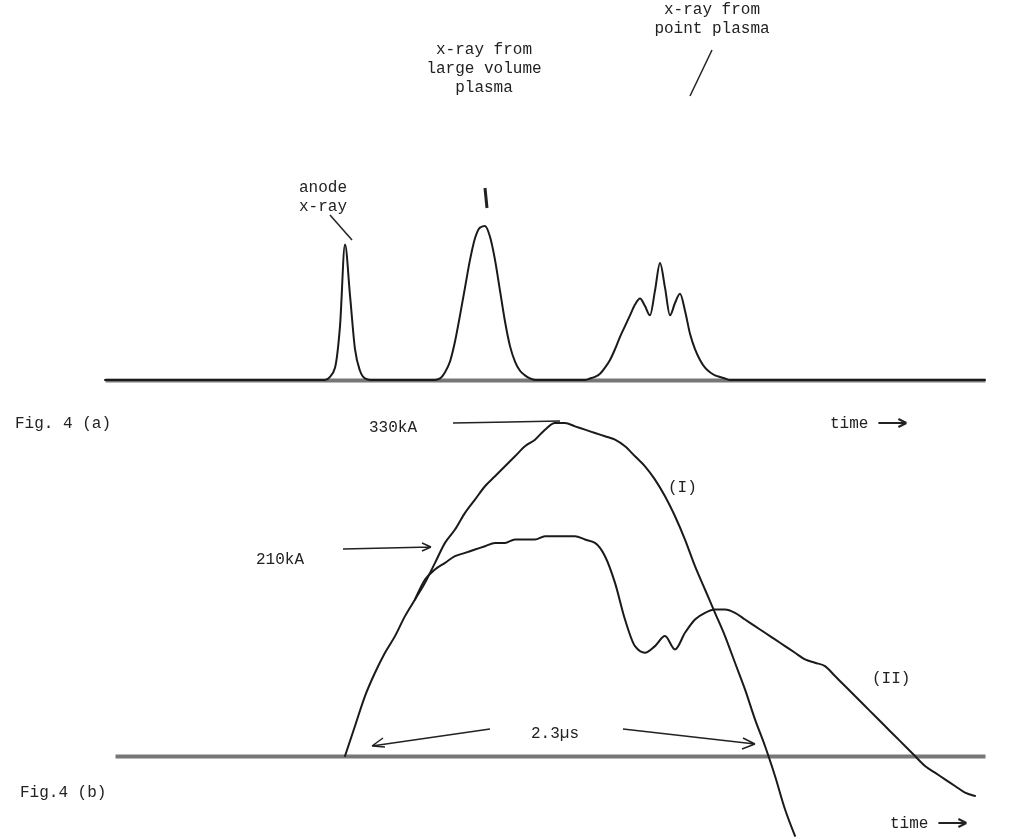 This screenshot has height=839, width=1014. Describe the element at coordinates (280, 560) in the screenshot. I see `annotation: 210kA` at that location.